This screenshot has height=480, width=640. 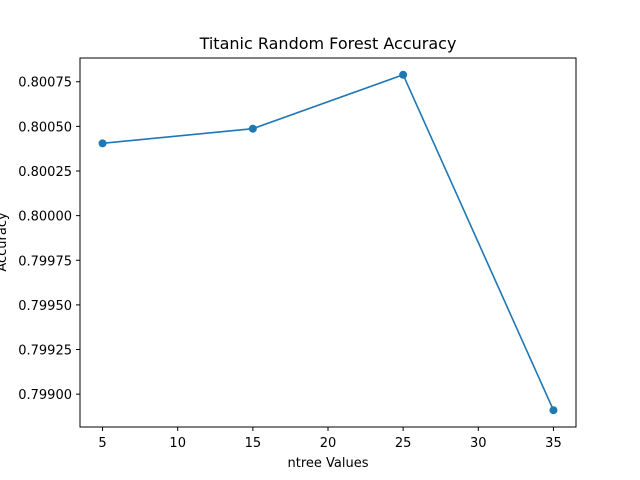 I want to click on y-tick-label: 0.80075, so click(x=45, y=83).